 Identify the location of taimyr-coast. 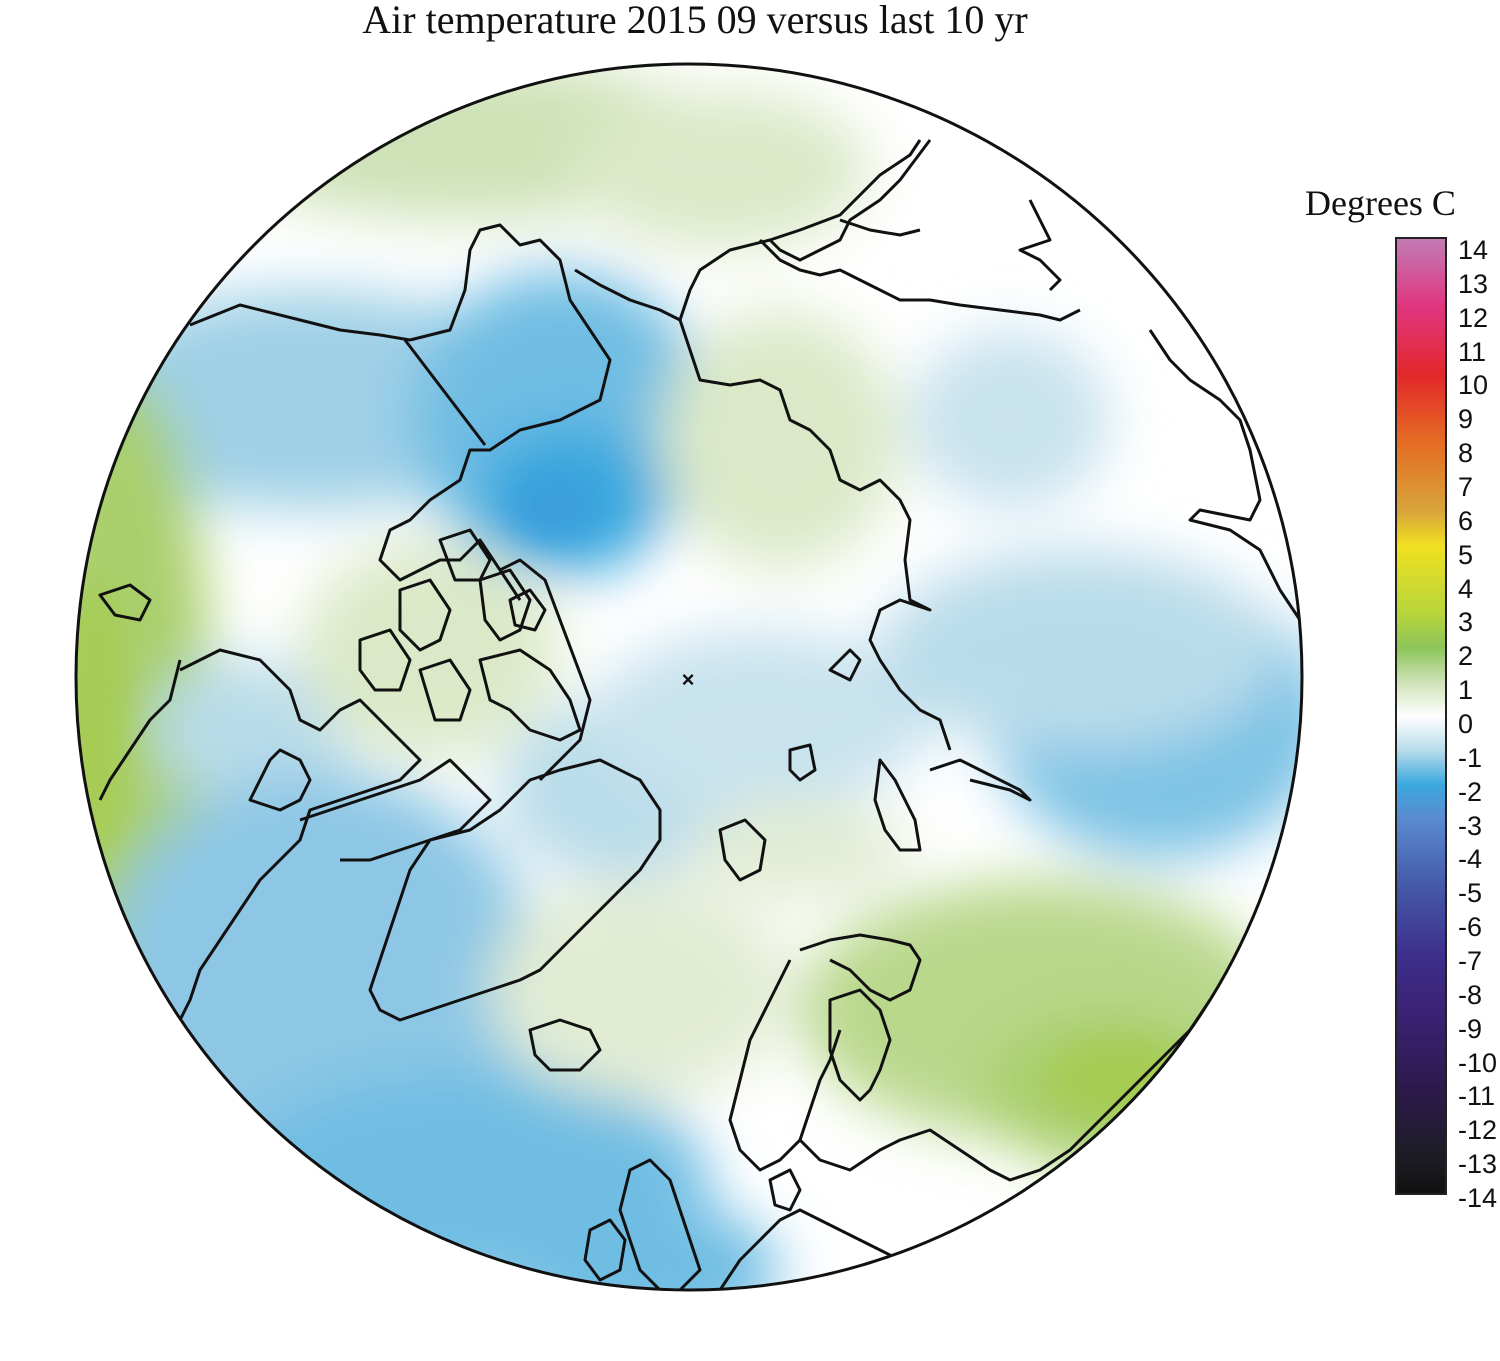
(845, 665).